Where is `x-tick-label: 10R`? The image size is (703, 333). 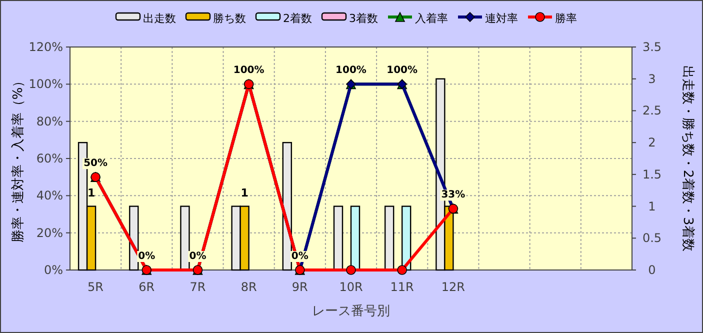 x-tick-label: 10R is located at coordinates (351, 287).